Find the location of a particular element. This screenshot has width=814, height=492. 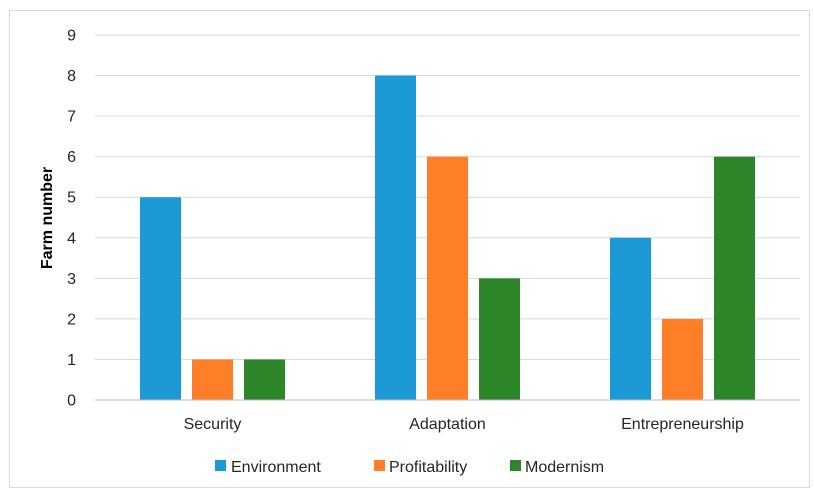

y-tick-label: 5 is located at coordinates (71, 198).